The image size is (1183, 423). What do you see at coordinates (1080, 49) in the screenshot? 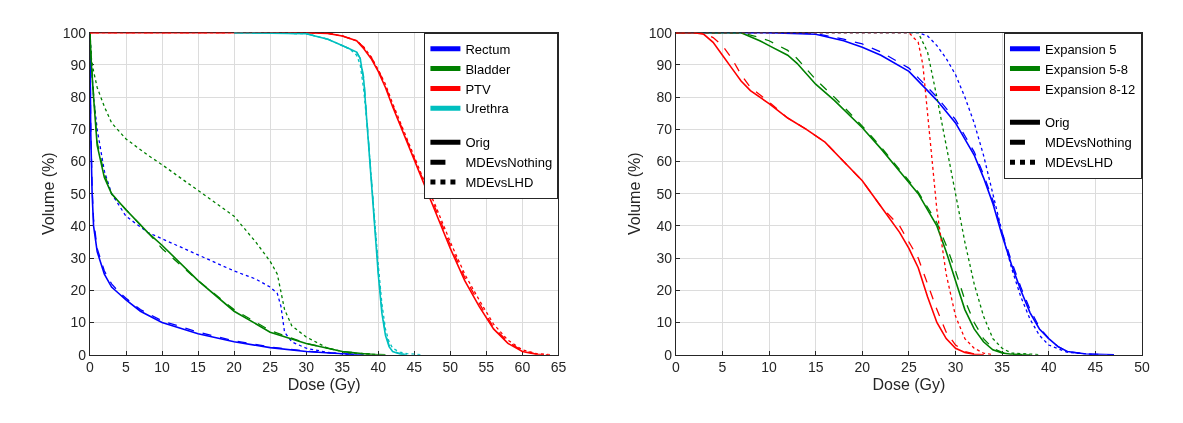
I see `legend-label: Expansion 5` at bounding box center [1080, 49].